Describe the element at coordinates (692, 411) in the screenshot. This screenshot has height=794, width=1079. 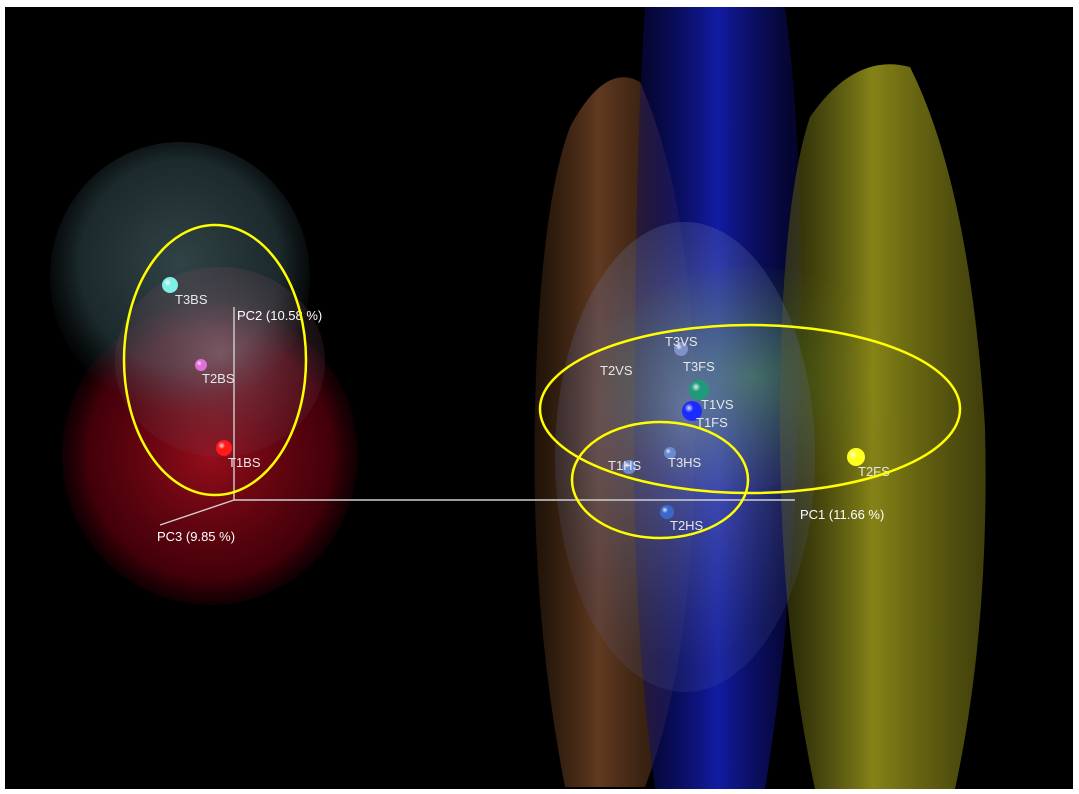
I see `point-highlight-t1fs` at that location.